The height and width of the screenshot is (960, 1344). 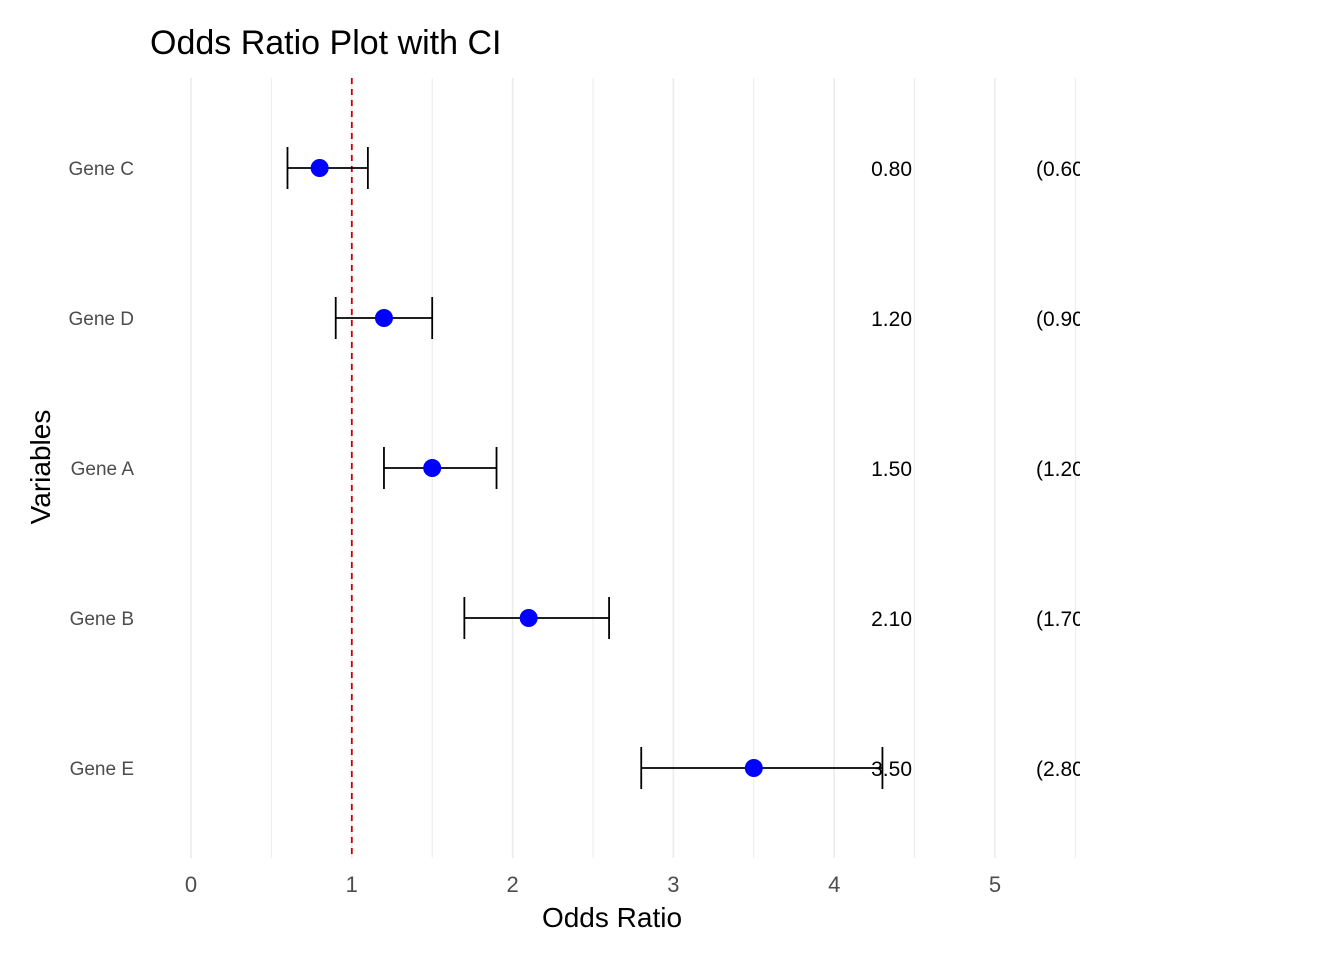 What do you see at coordinates (1060, 319) in the screenshot?
I see `ci-value-label: (0.90` at bounding box center [1060, 319].